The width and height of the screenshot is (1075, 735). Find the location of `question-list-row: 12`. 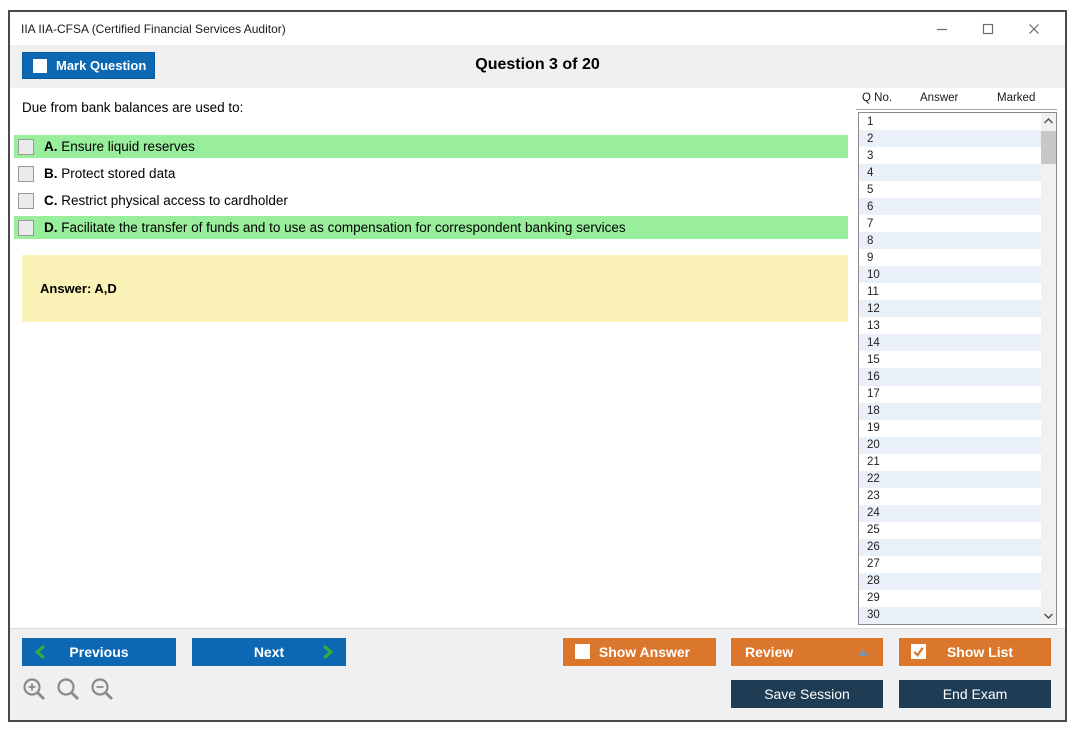

question-list-row: 12 is located at coordinates (950, 309).